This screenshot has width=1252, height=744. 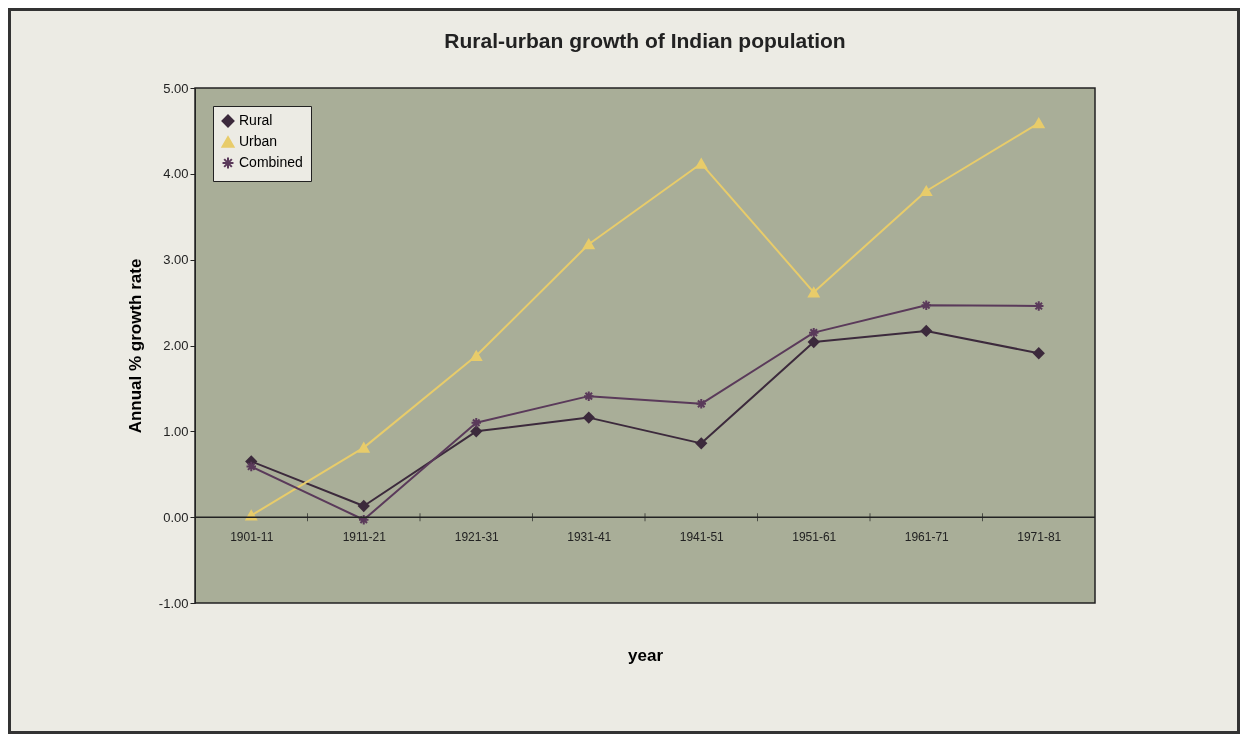 What do you see at coordinates (252, 536) in the screenshot?
I see `x-tick-label: 1901-11` at bounding box center [252, 536].